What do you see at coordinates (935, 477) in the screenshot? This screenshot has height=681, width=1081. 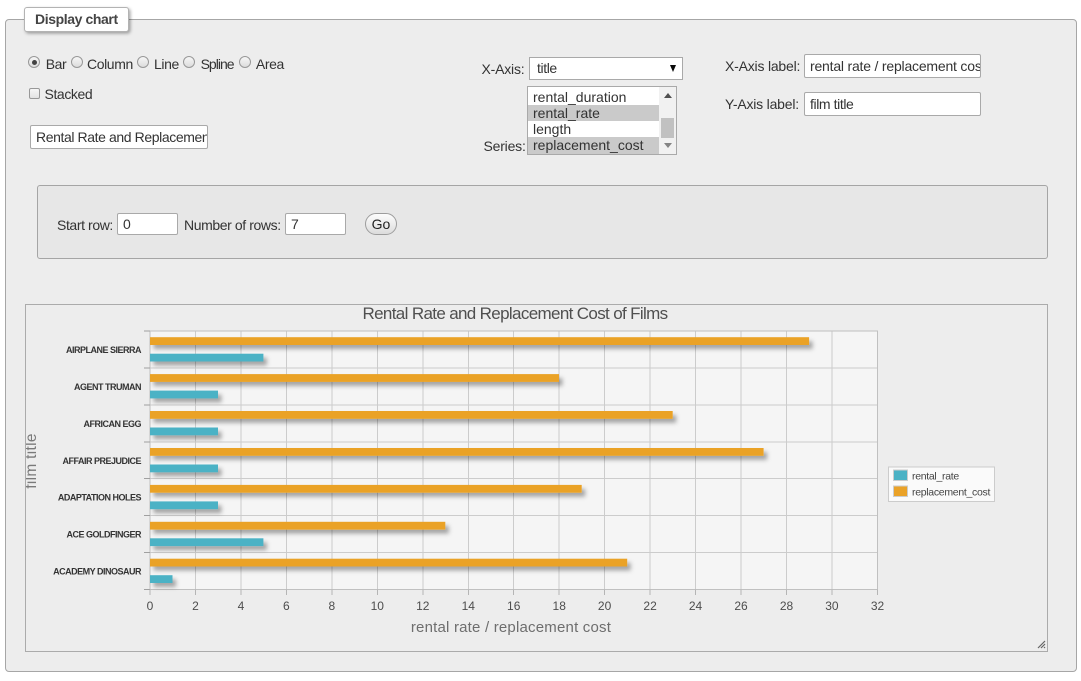 I see `svg-text: rental_rate` at bounding box center [935, 477].